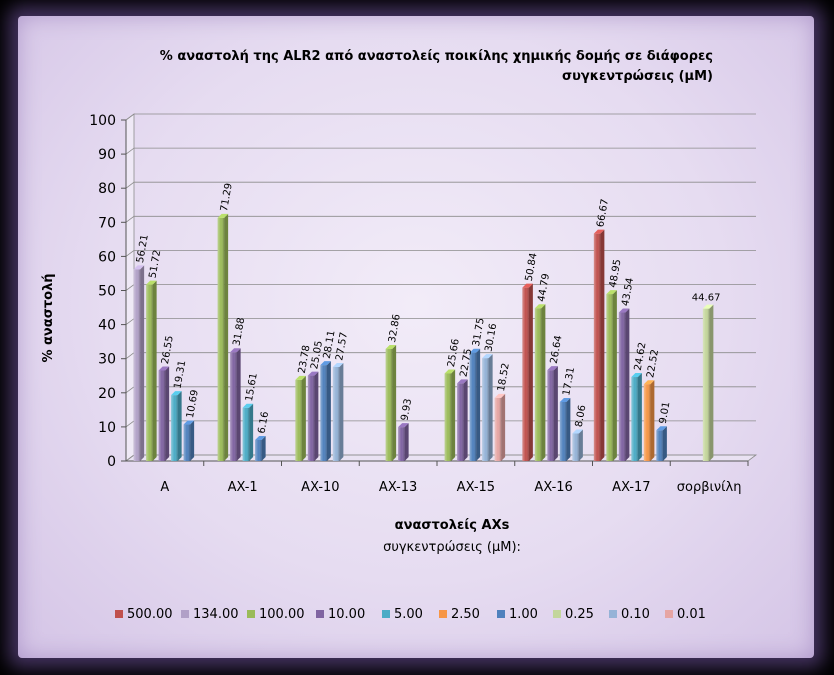 The height and width of the screenshot is (675, 834). Describe the element at coordinates (573, 614) in the screenshot. I see `legend-item: 0.25` at that location.